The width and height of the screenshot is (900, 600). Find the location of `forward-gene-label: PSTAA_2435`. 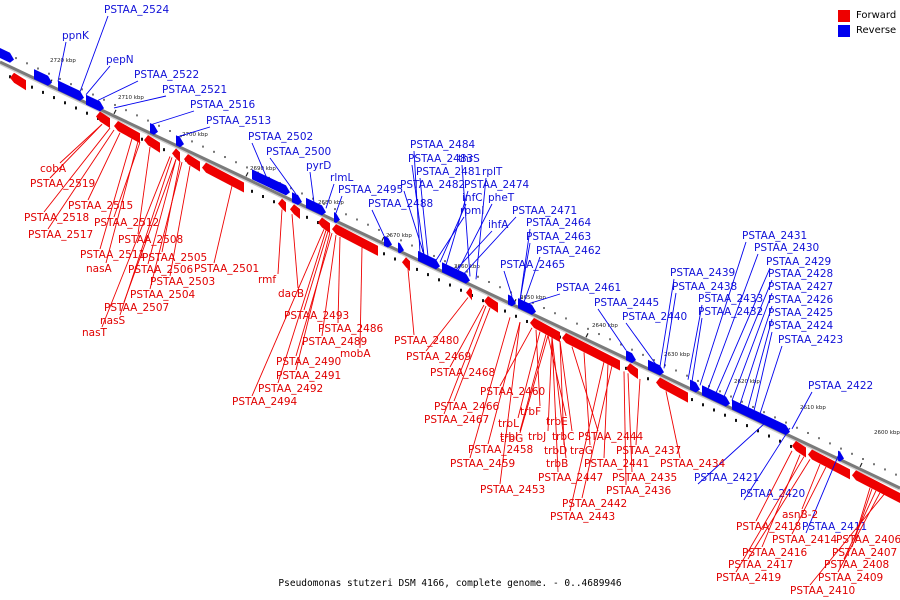

forward-gene-label: PSTAA_2435 is located at coordinates (644, 478).